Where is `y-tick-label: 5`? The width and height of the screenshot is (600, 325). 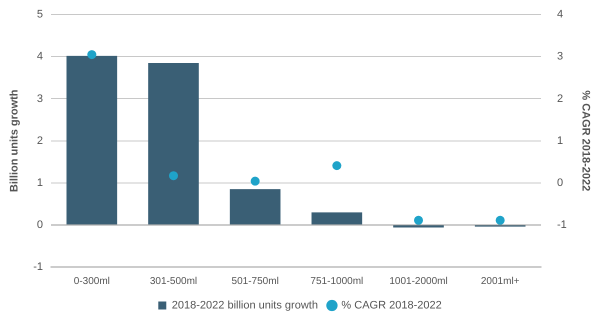 y-tick-label: 5 is located at coordinates (39, 14).